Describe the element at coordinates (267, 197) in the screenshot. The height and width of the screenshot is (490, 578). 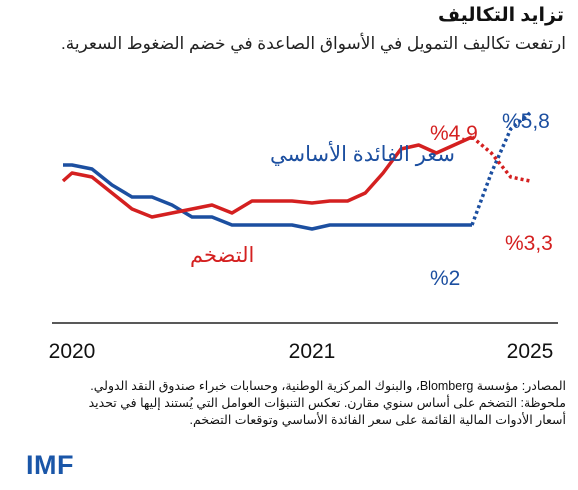
I see `policy-rate-line` at that location.